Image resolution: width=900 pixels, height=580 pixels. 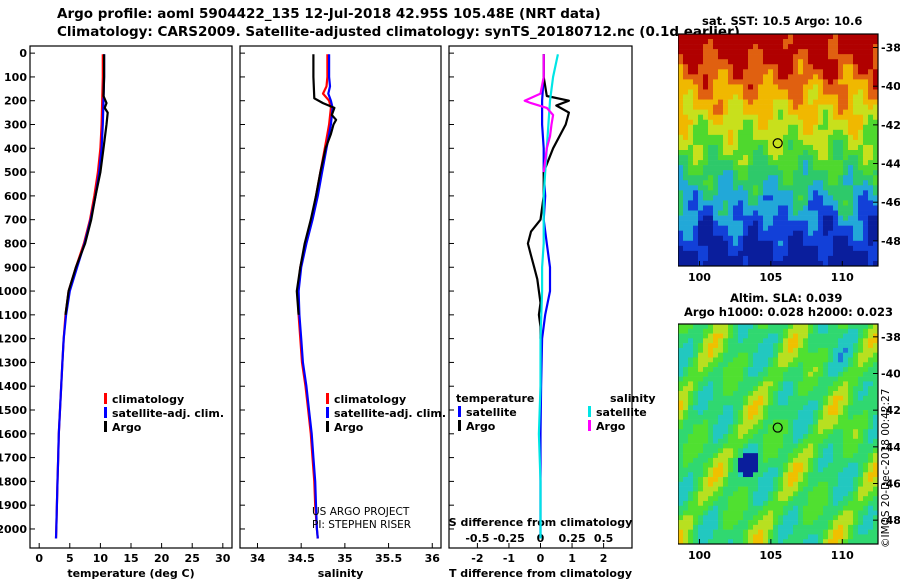 What do you see at coordinates (477, 558) in the screenshot?
I see `x-tick-label: -2` at bounding box center [477, 558].